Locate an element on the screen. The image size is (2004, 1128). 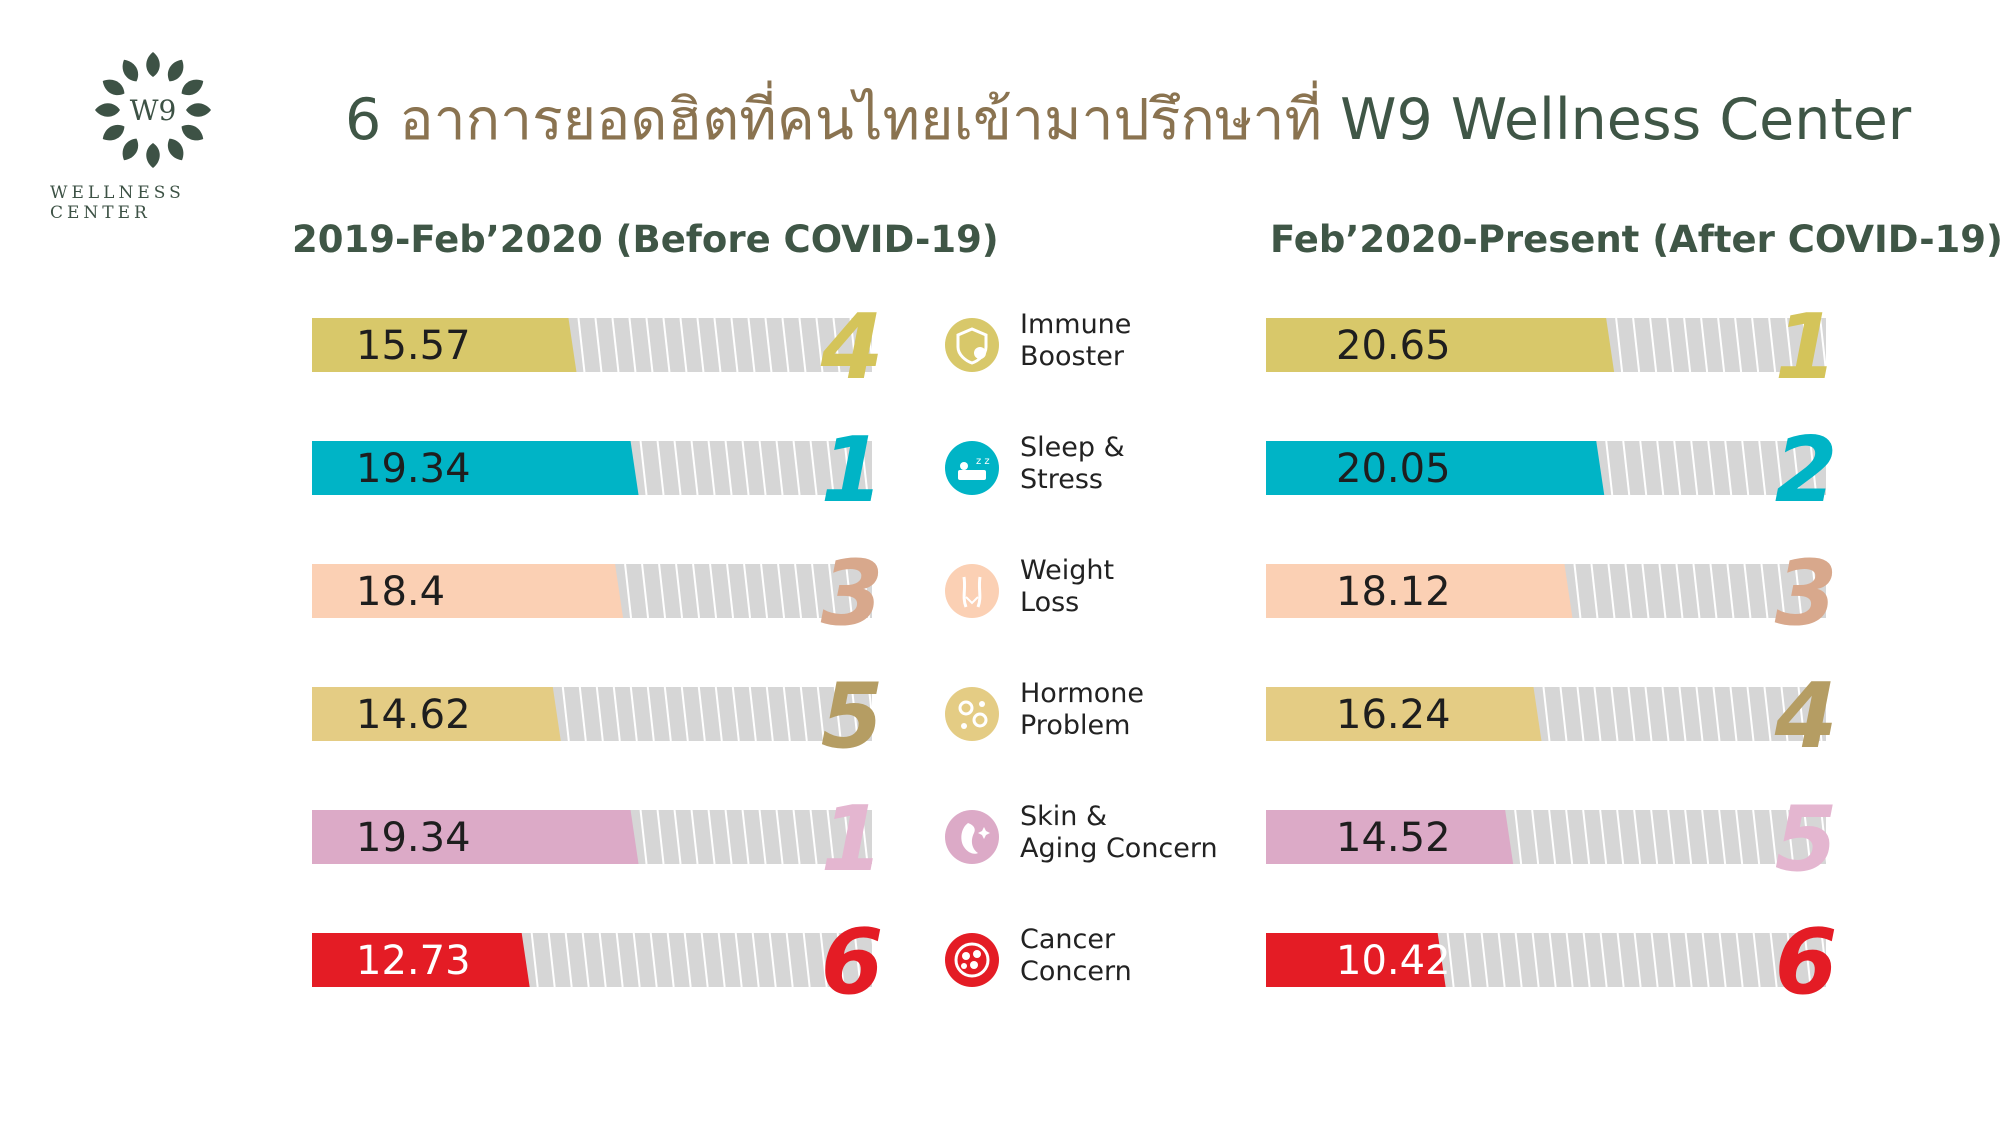
rank-numeral-hormone: 4 is located at coordinates (1806, 716).